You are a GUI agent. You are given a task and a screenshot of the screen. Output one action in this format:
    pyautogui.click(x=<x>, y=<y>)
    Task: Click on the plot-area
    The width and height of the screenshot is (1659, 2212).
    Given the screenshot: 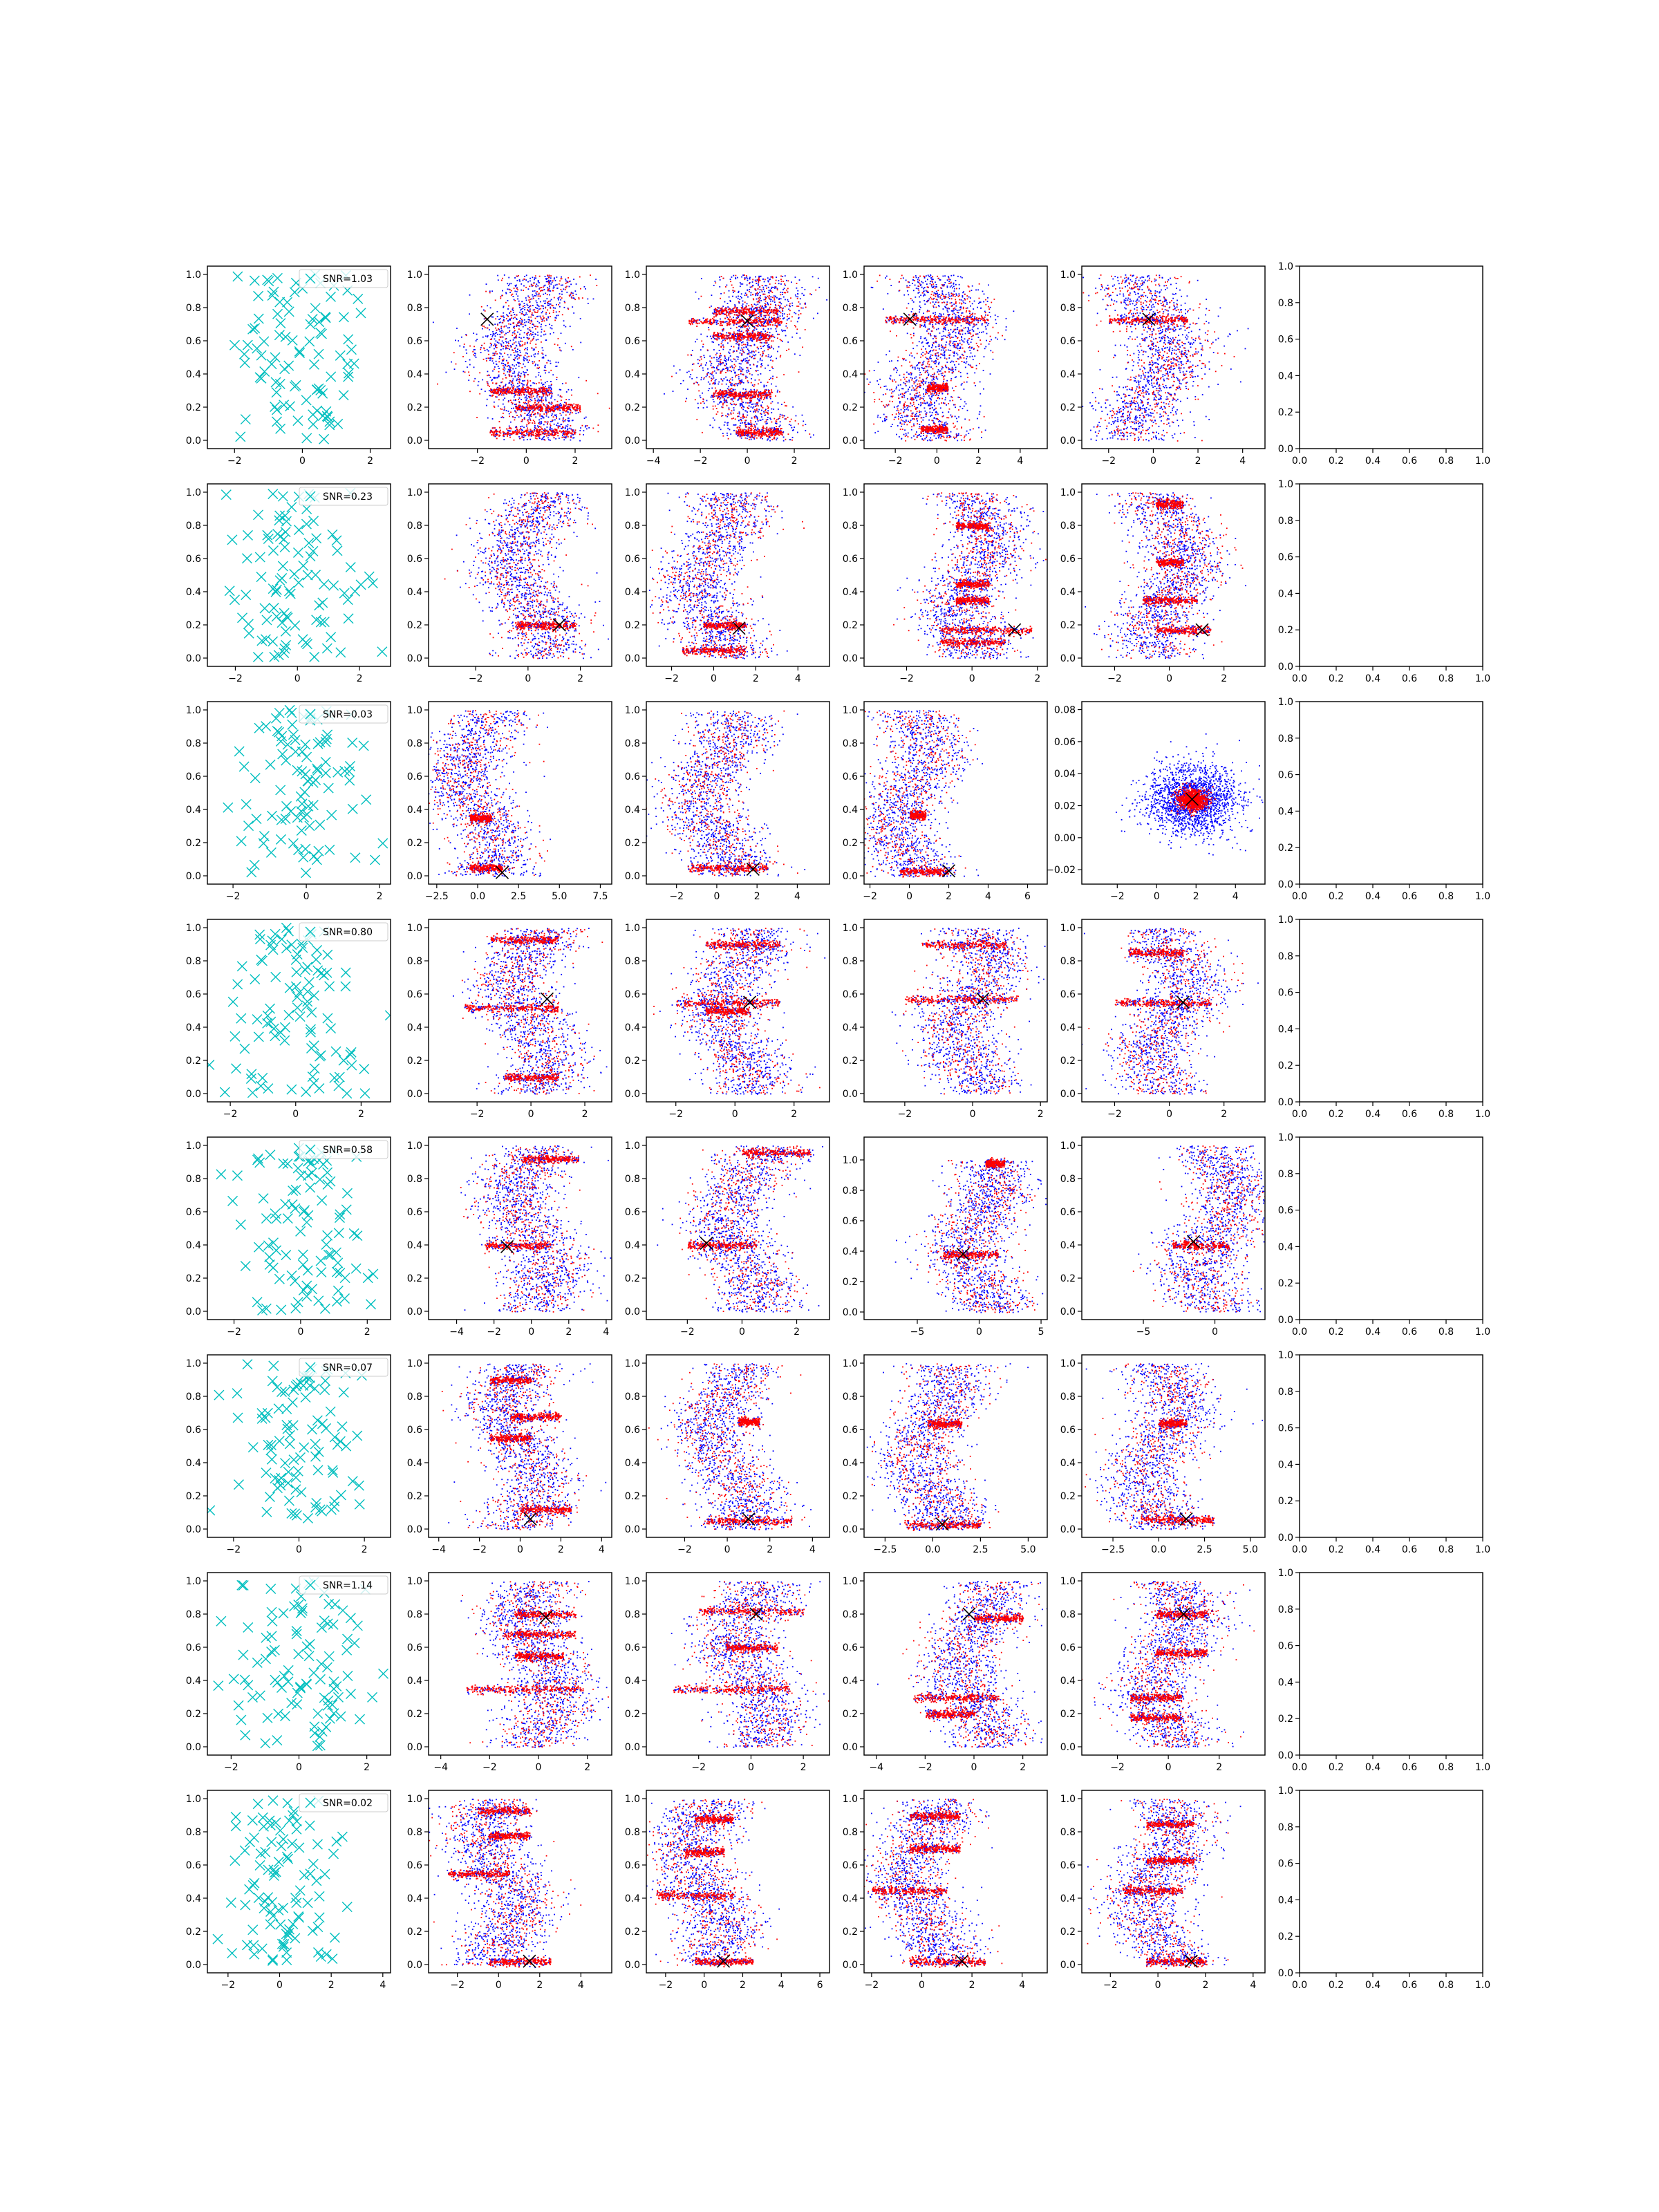 What is the action you would take?
    pyautogui.click(x=522, y=357)
    